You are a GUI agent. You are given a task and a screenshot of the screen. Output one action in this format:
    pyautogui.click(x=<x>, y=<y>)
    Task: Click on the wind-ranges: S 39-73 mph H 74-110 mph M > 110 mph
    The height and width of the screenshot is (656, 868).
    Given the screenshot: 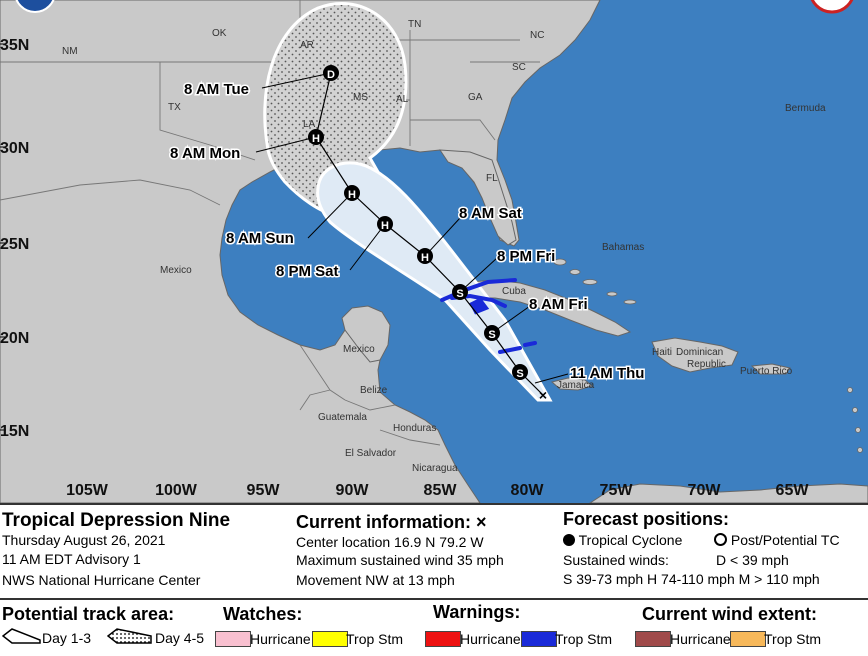 What is the action you would take?
    pyautogui.click(x=691, y=579)
    